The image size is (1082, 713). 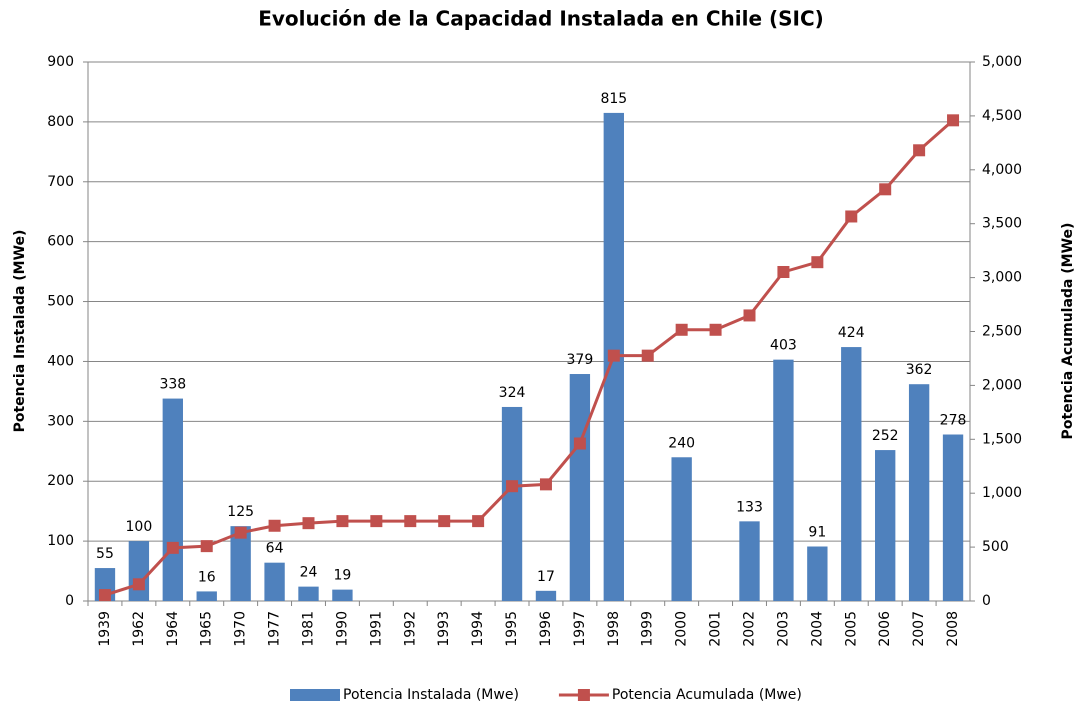 What do you see at coordinates (60, 302) in the screenshot?
I see `y-tick-label: 500` at bounding box center [60, 302].